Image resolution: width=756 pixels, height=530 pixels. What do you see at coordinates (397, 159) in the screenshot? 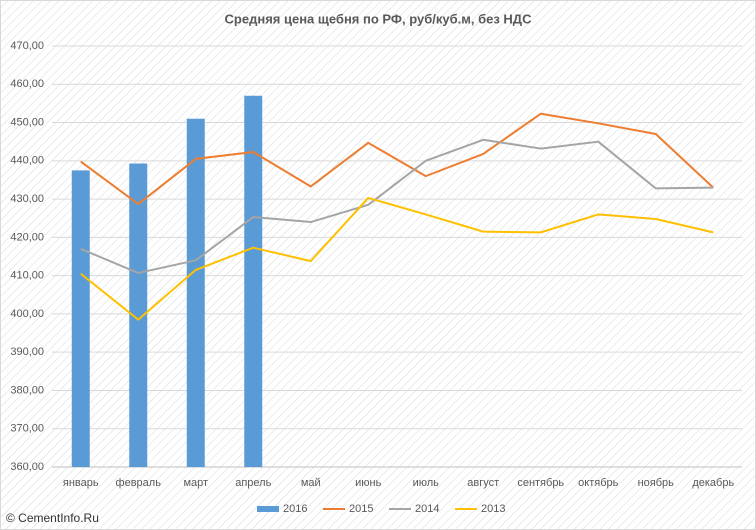
I see `line` at bounding box center [397, 159].